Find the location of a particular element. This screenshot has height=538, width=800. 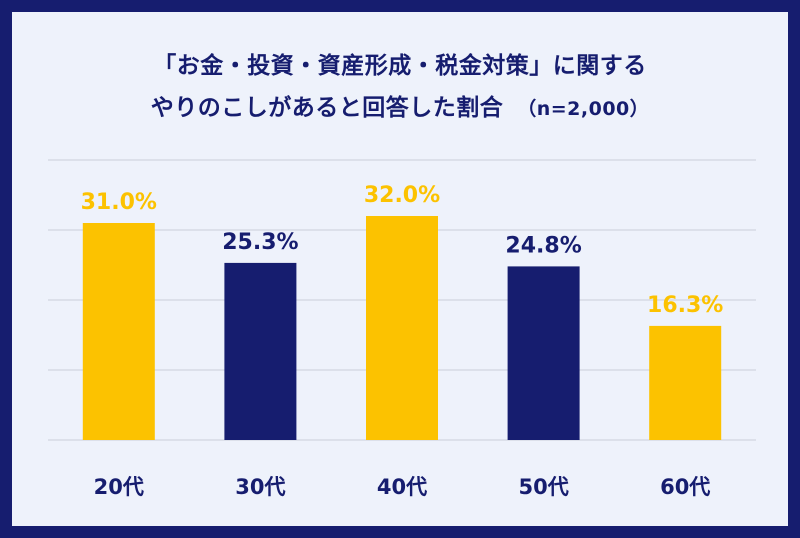

value-label-4: 24.8% is located at coordinates (543, 245).